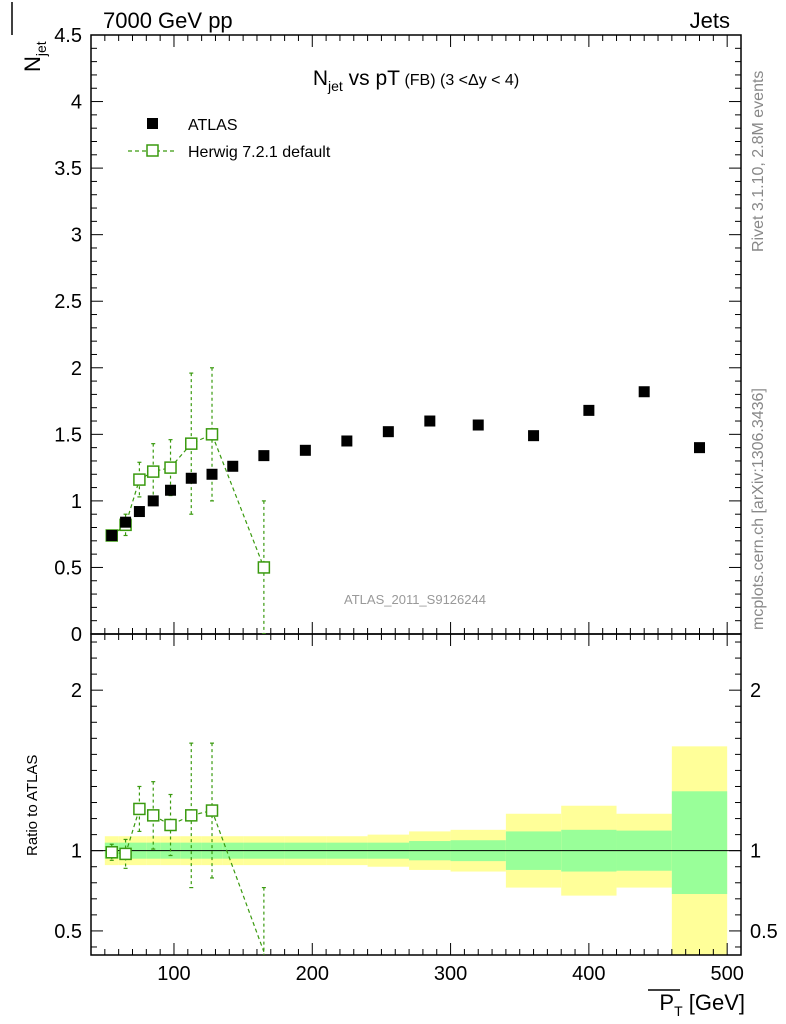 The image size is (786, 1024). What do you see at coordinates (173, 974) in the screenshot?
I see `x-tick-label: 100` at bounding box center [173, 974].